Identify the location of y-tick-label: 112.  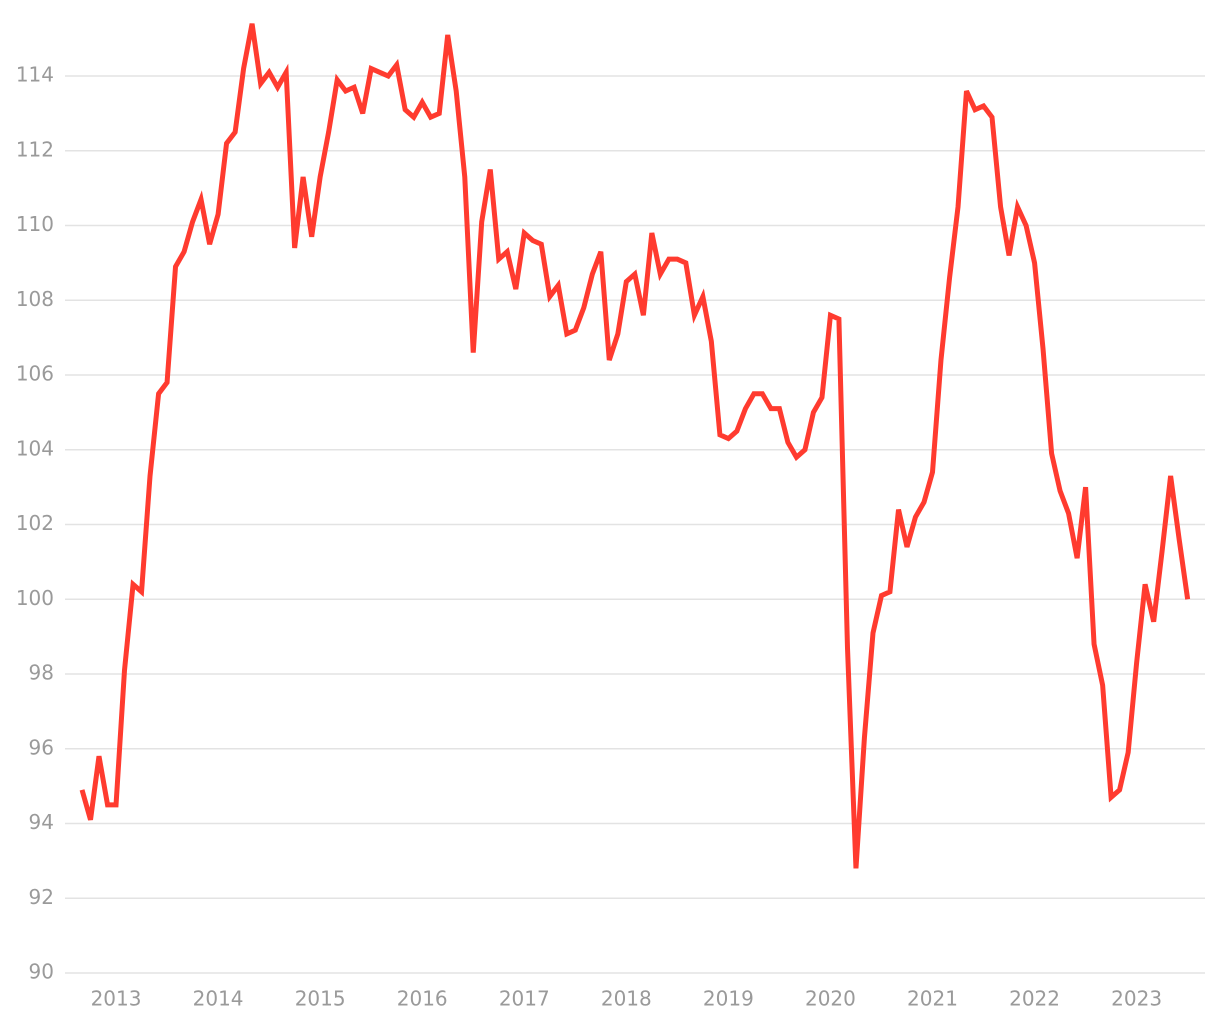
(35, 149).